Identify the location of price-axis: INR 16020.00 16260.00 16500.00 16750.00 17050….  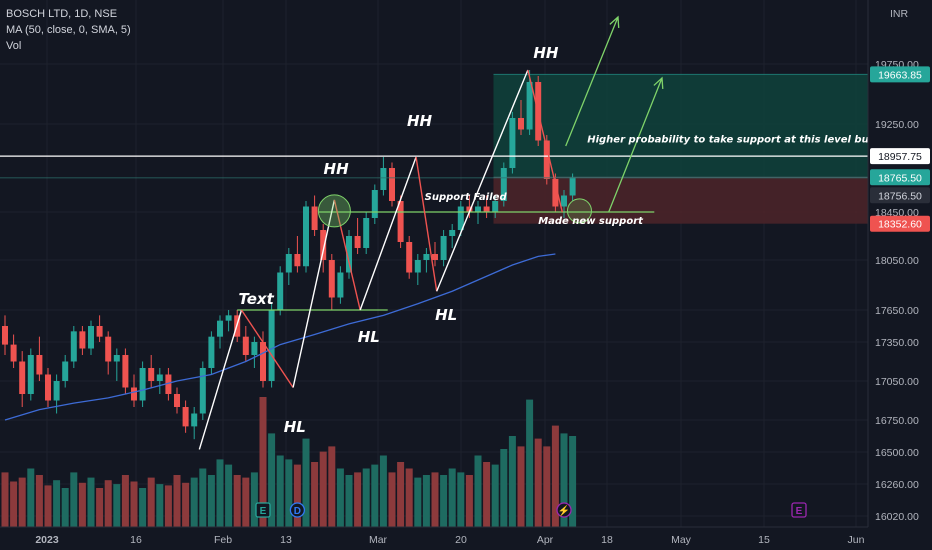
(899, 275).